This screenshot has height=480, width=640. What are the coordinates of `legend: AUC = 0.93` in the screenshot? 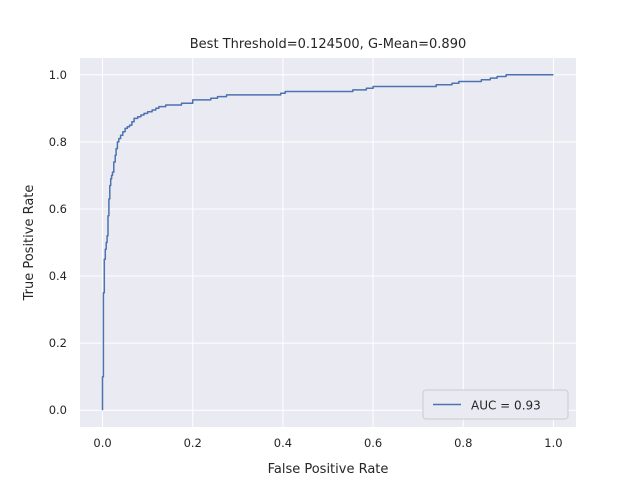 It's located at (495, 404).